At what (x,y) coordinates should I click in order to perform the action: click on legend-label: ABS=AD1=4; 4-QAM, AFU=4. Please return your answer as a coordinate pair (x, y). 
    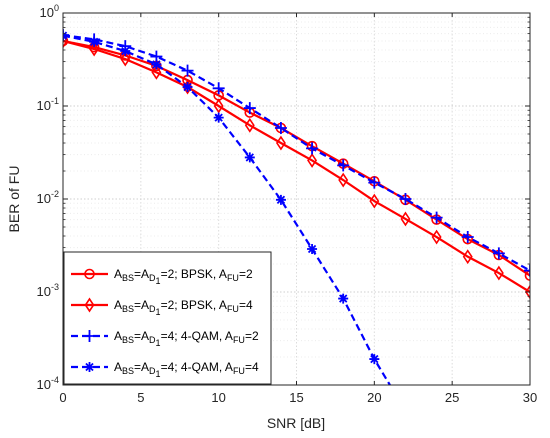
    Looking at the image, I should click on (186, 369).